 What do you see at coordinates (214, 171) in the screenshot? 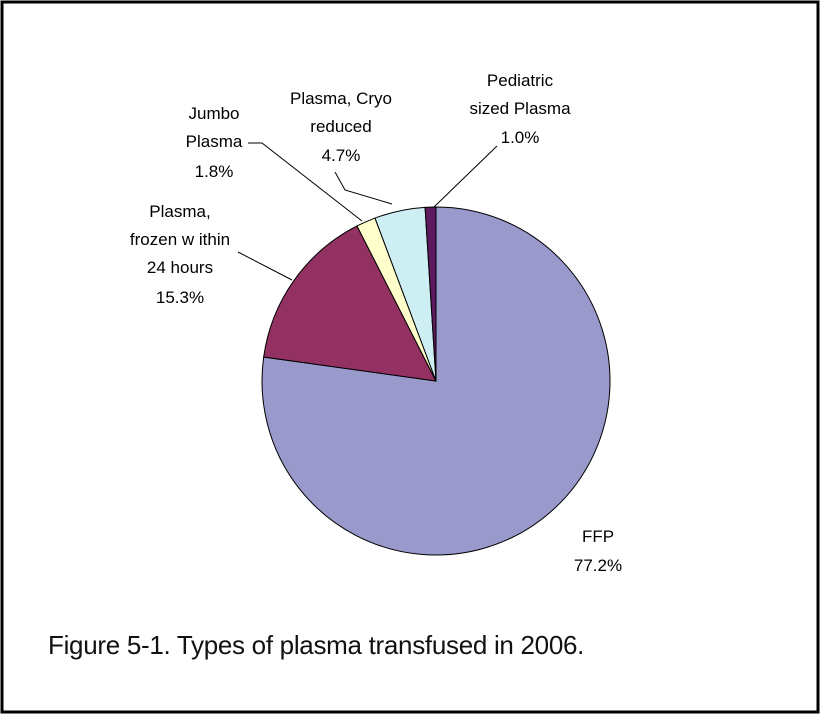
I see `value-label: 1.8%` at bounding box center [214, 171].